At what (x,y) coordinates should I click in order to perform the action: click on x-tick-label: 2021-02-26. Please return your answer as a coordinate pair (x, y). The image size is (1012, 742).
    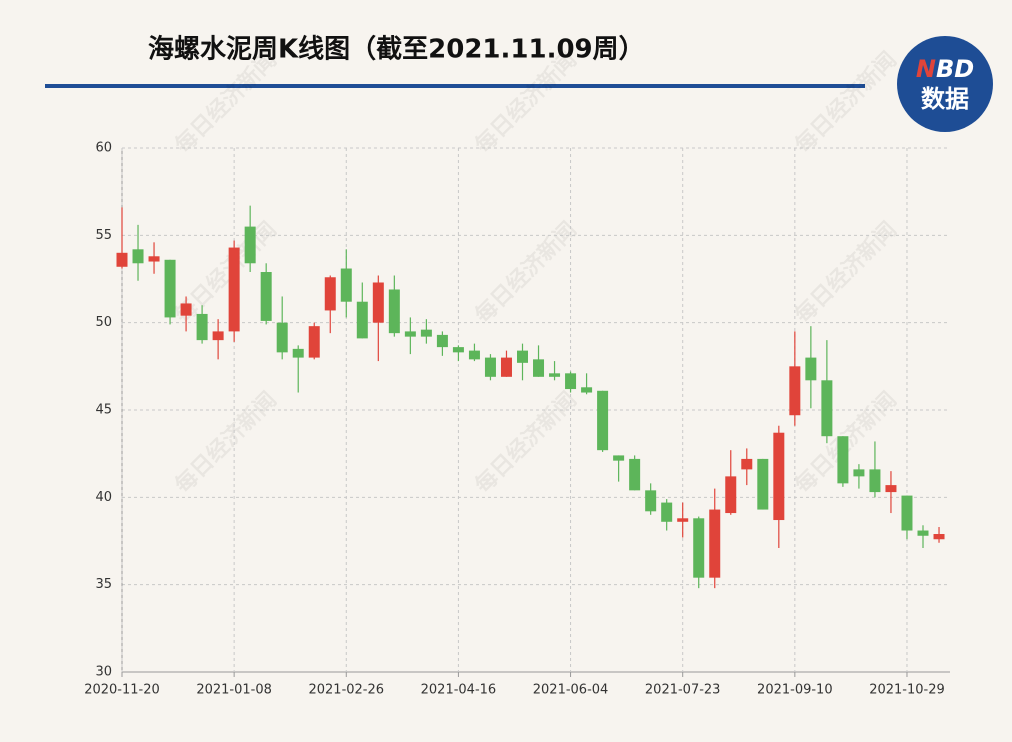
    Looking at the image, I should click on (346, 690).